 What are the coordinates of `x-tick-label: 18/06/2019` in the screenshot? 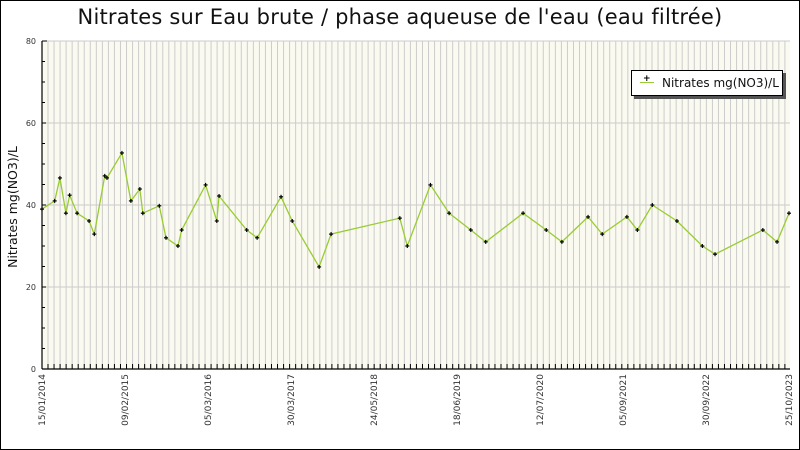 It's located at (458, 400).